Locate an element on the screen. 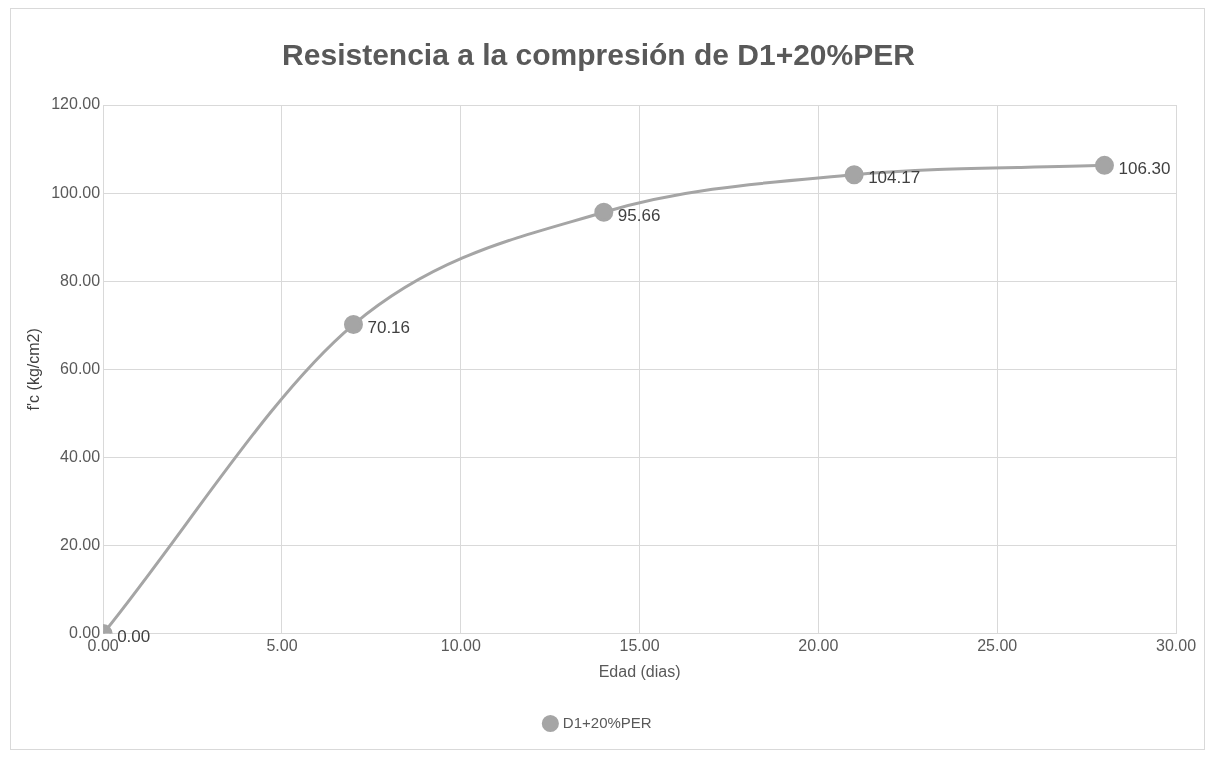  x-tick-label: 20.00 is located at coordinates (818, 645).